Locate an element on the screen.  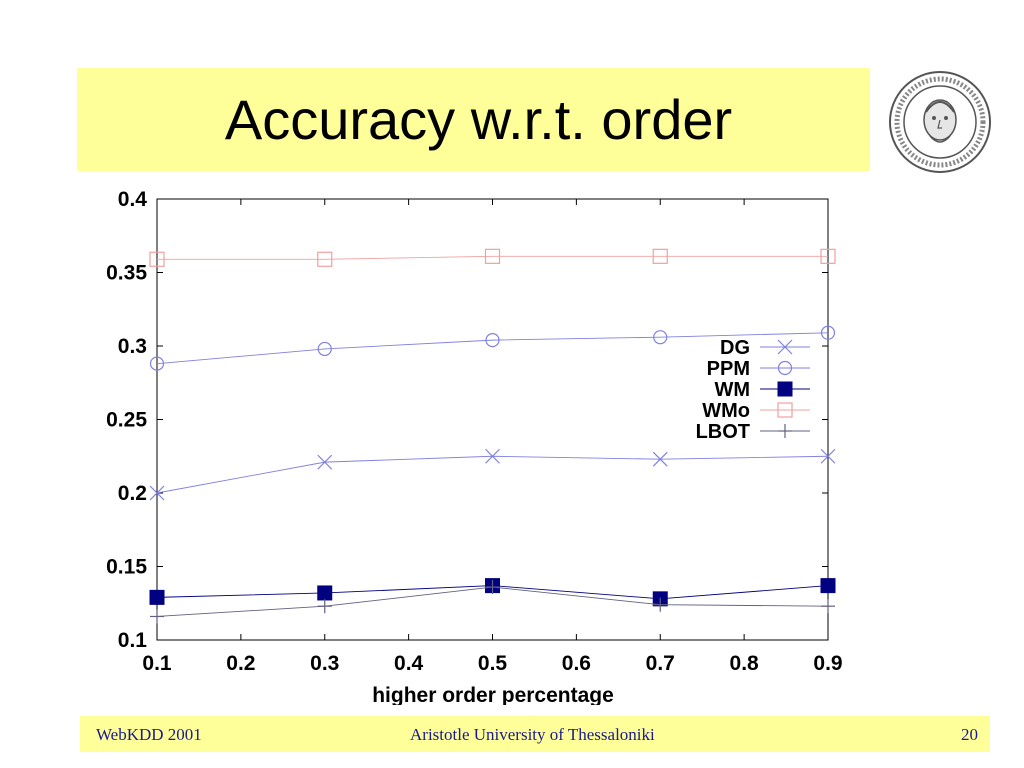
x-tick-label: 0.7 is located at coordinates (660, 663).